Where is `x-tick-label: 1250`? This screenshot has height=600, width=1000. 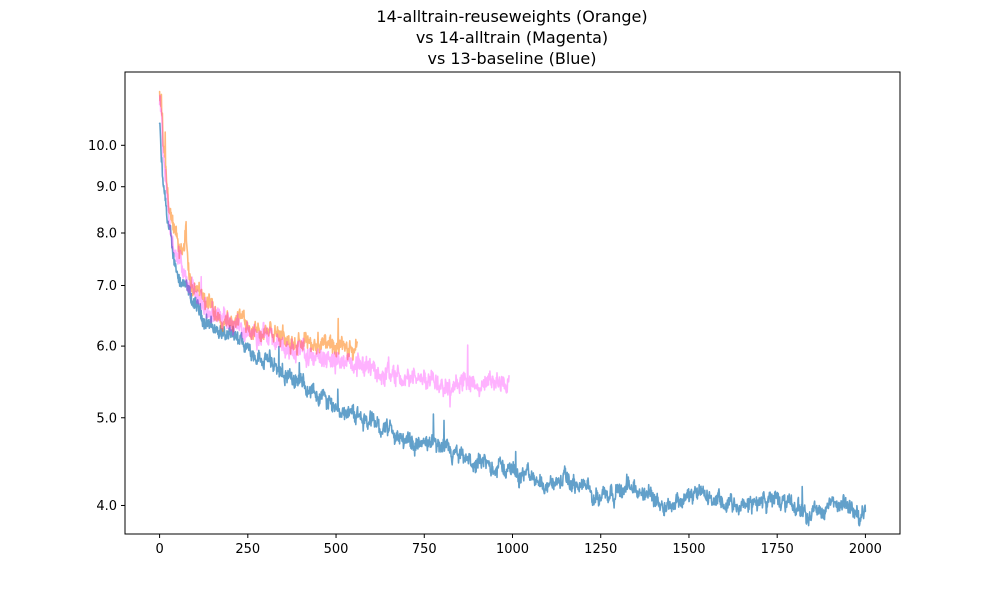
x-tick-label: 1250 is located at coordinates (600, 549).